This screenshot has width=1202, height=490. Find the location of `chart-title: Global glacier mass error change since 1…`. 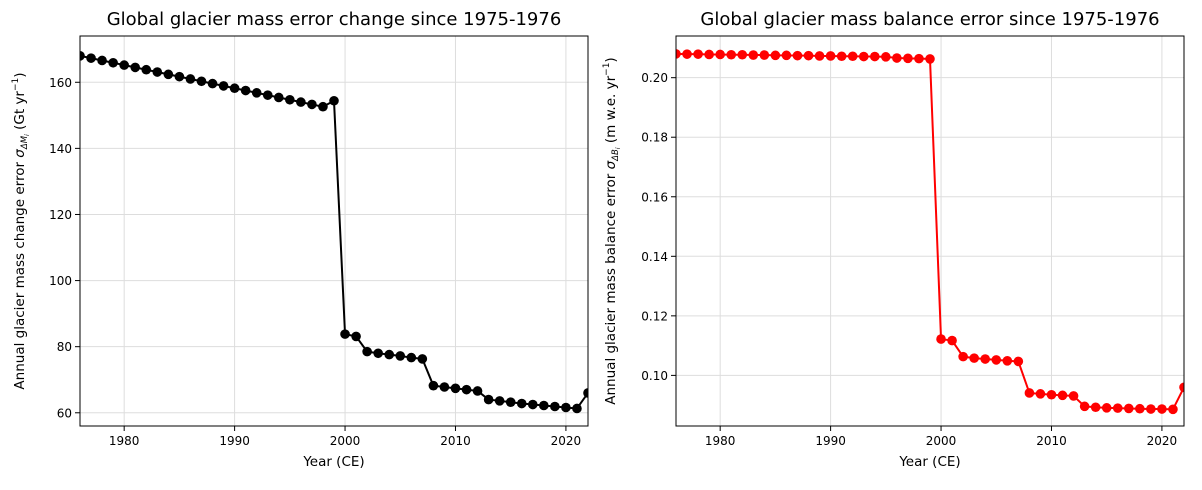

chart-title: Global glacier mass error change since 1… is located at coordinates (334, 19).